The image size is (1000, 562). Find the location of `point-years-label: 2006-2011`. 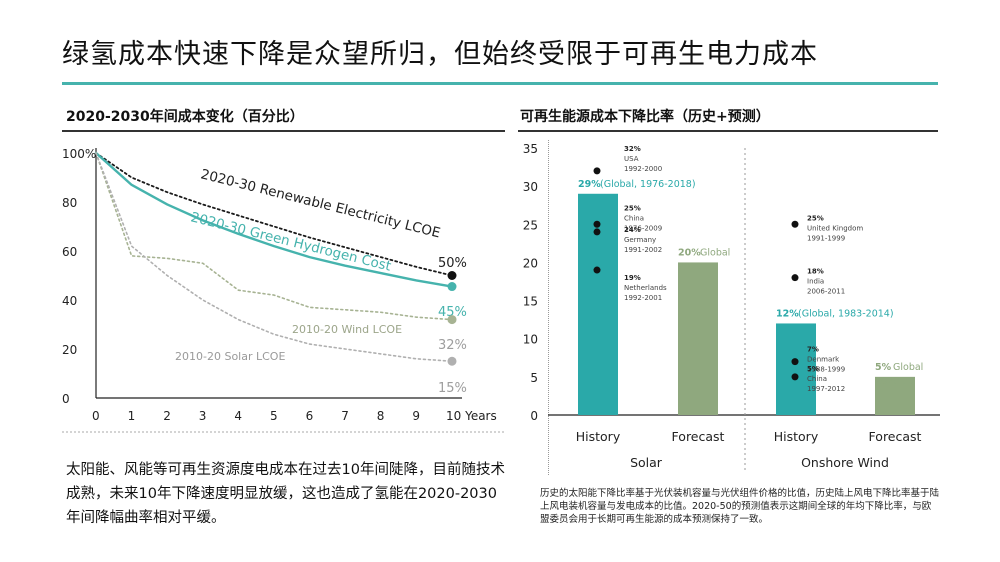

point-years-label: 2006-2011 is located at coordinates (826, 292).